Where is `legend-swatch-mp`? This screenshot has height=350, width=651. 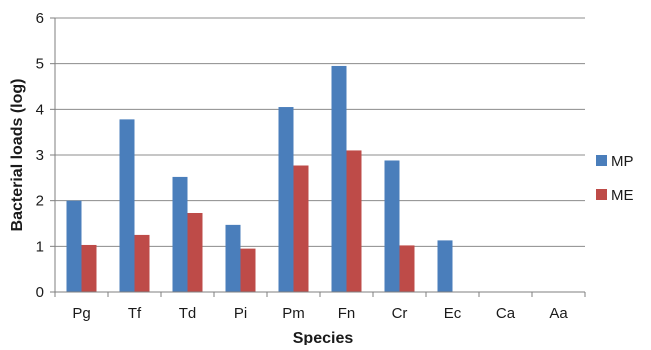 legend-swatch-mp is located at coordinates (601, 160).